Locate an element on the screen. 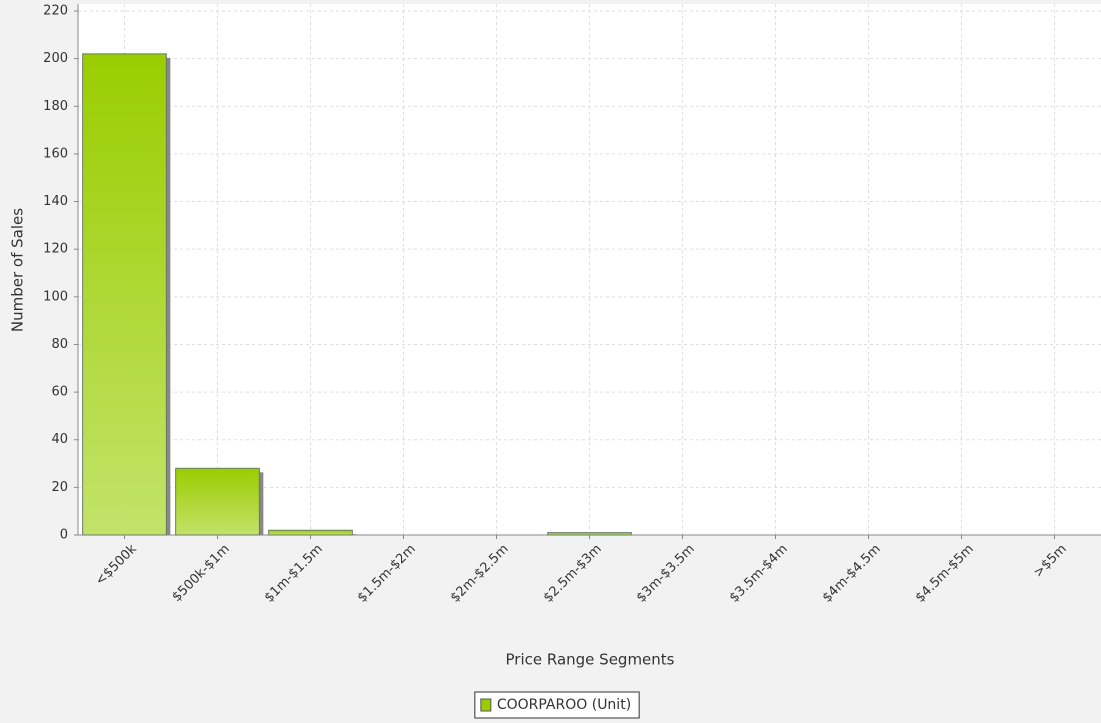 The height and width of the screenshot is (723, 1101). y-tick-label: 60 is located at coordinates (59, 392).